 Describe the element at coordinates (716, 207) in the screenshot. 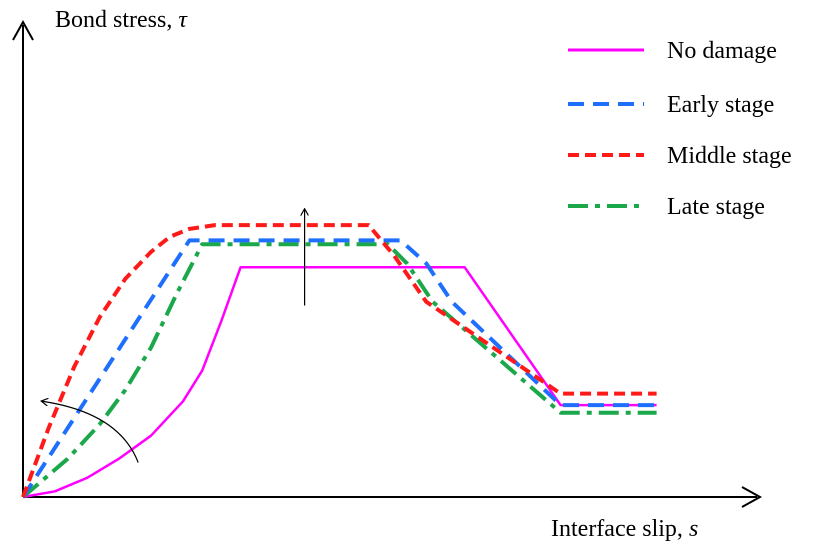

I see `legend-label-late-stage: Late stage` at that location.